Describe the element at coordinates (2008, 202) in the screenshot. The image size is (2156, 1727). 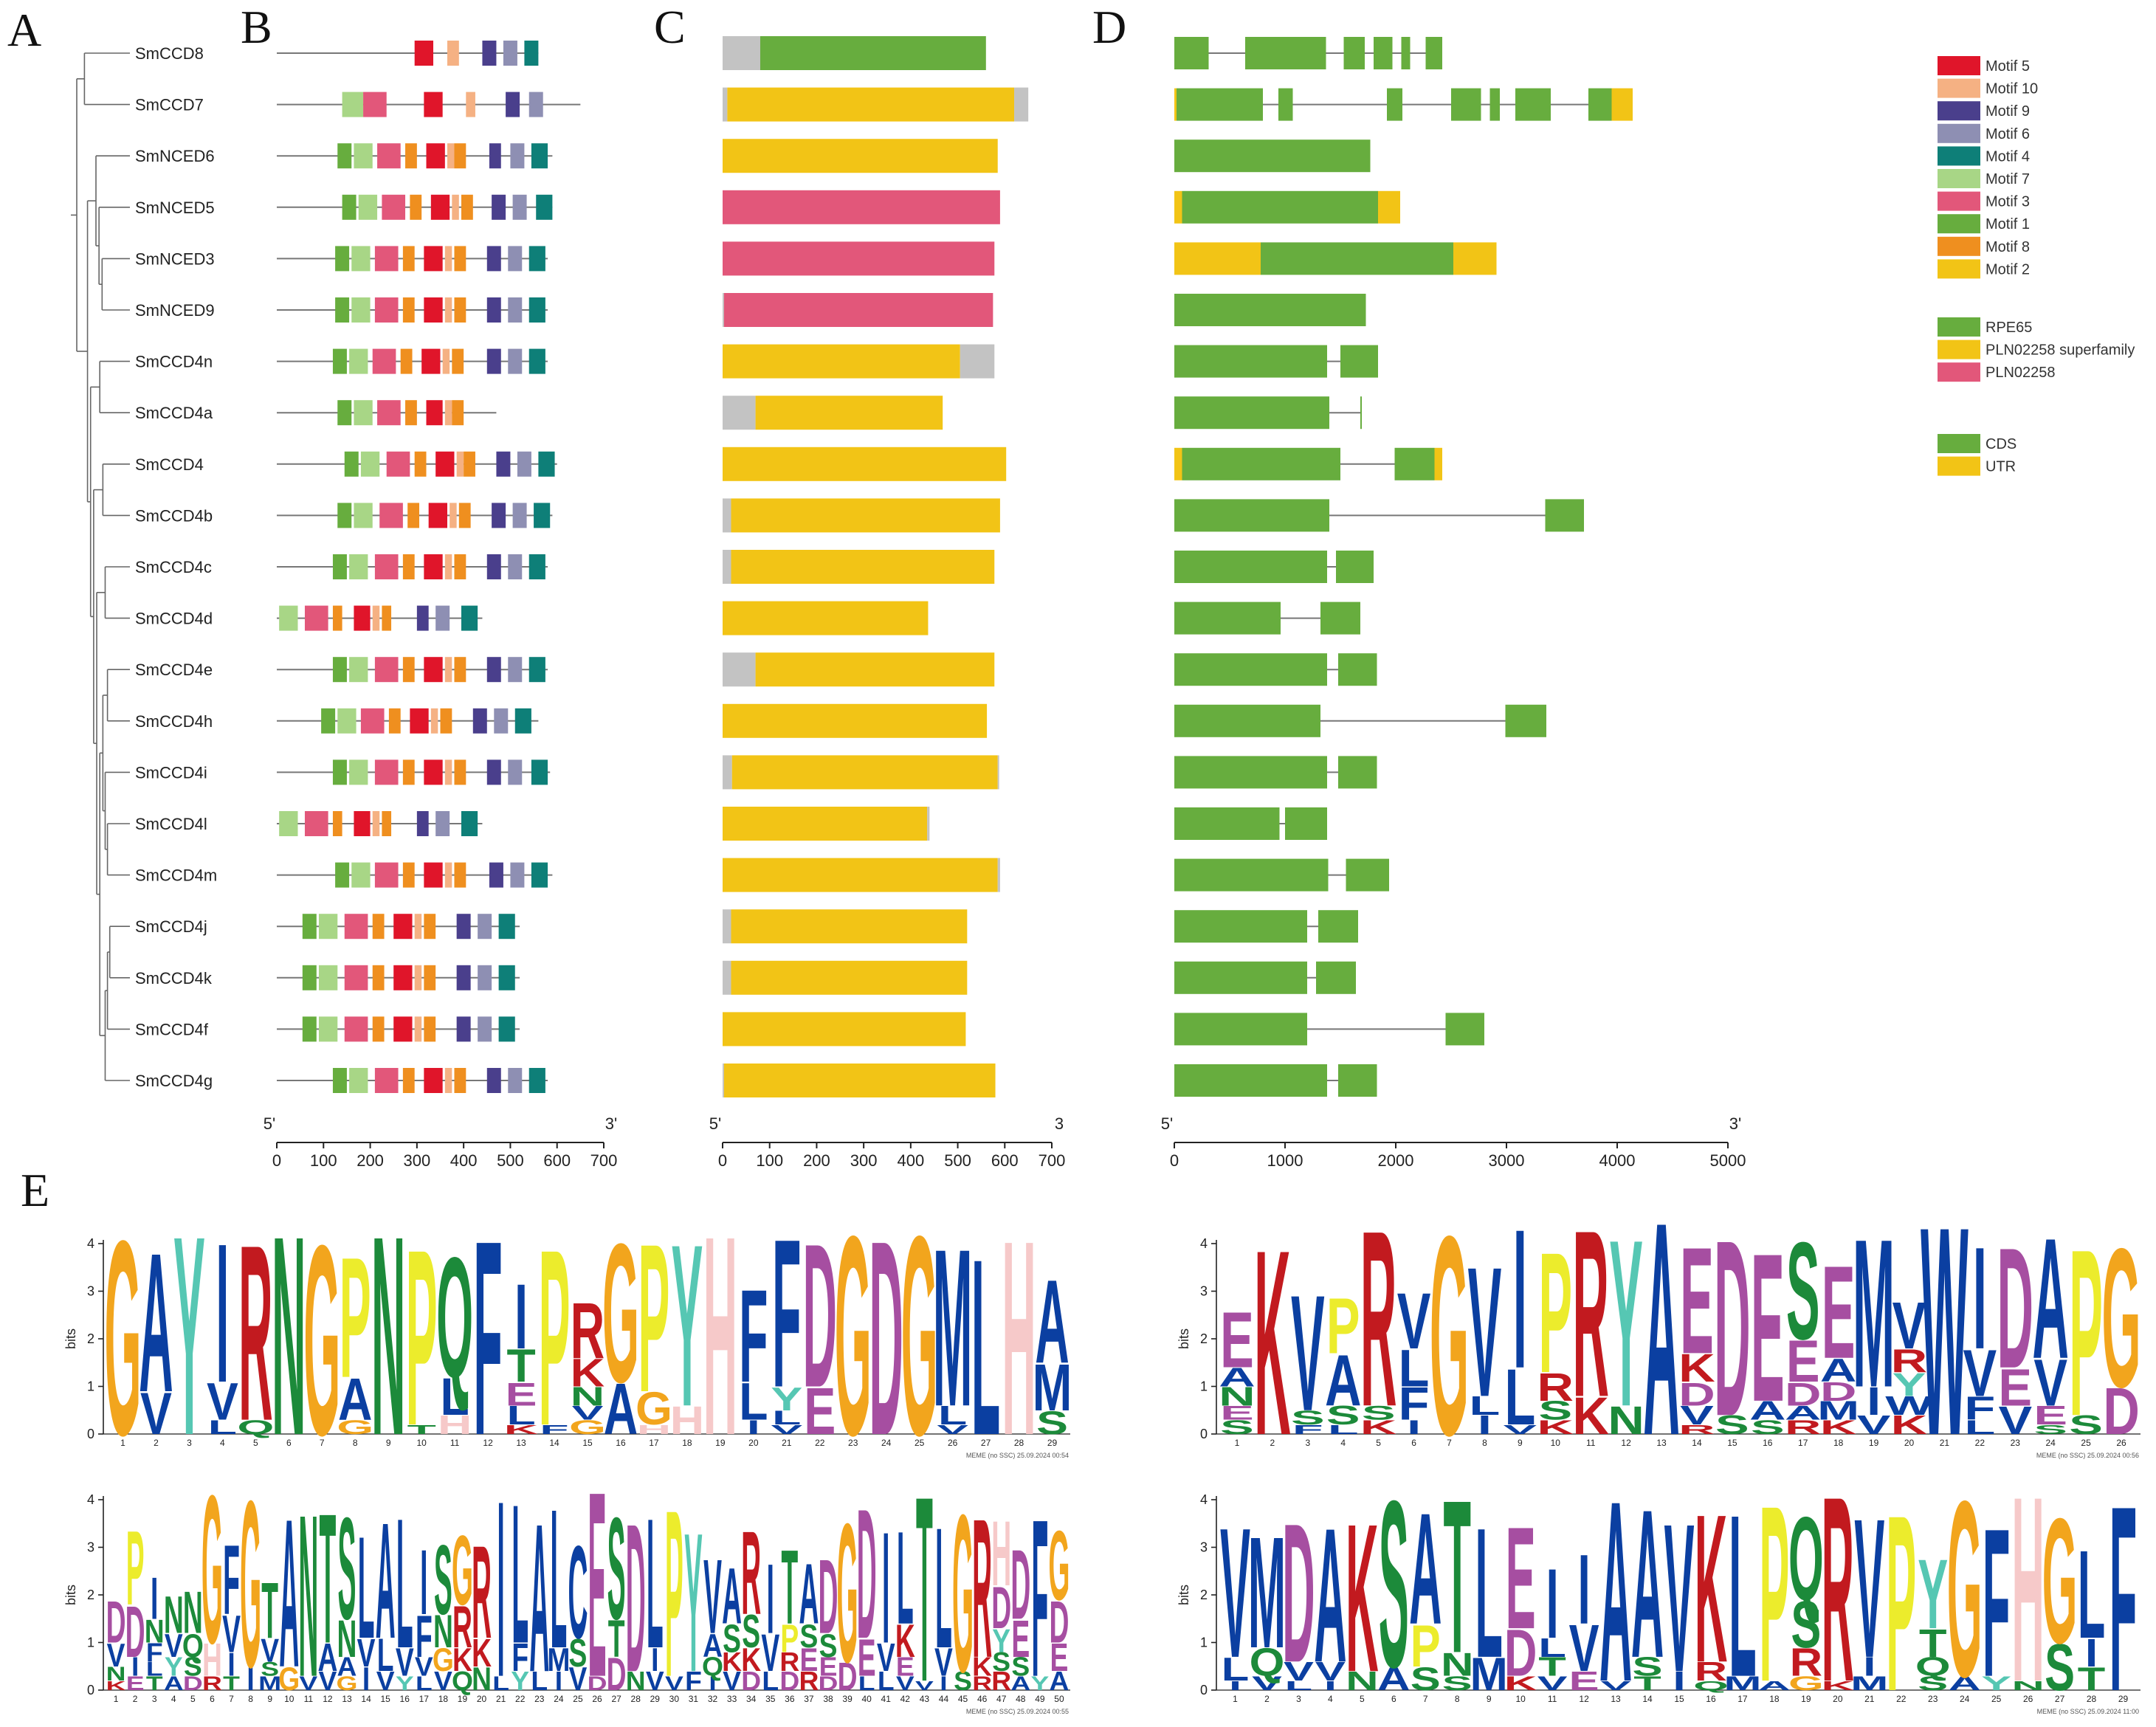
I see `legend-label: Motif 3` at that location.